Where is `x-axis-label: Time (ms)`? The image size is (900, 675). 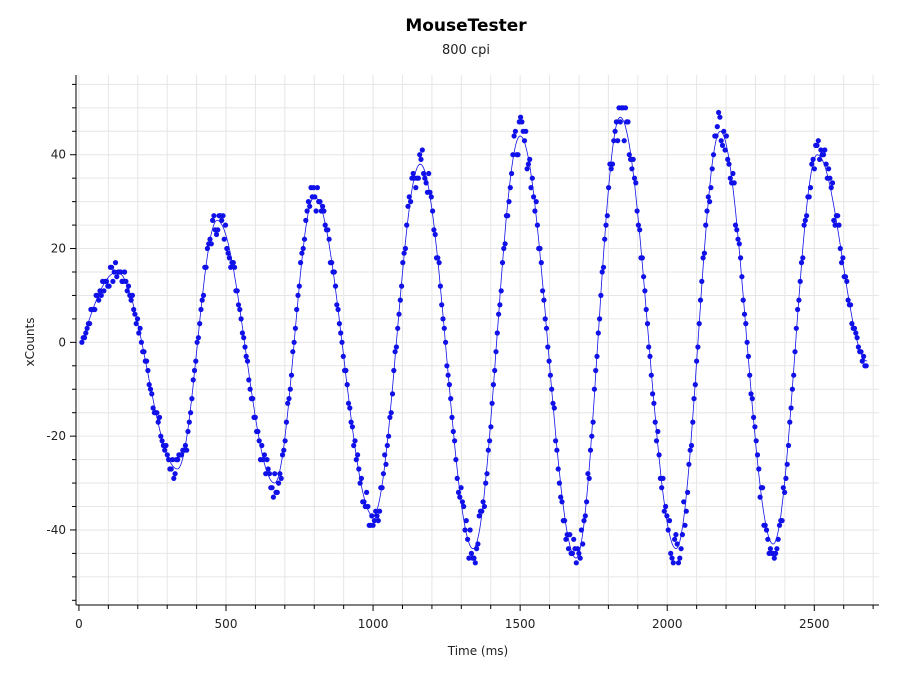
x-axis-label: Time (ms) is located at coordinates (478, 651).